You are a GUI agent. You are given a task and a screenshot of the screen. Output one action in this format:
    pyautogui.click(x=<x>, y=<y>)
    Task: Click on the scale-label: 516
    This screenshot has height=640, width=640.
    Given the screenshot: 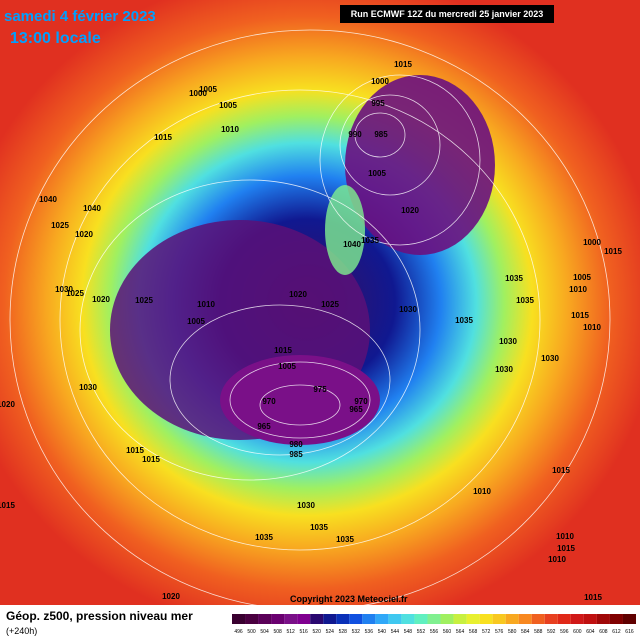 What is the action you would take?
    pyautogui.click(x=304, y=632)
    